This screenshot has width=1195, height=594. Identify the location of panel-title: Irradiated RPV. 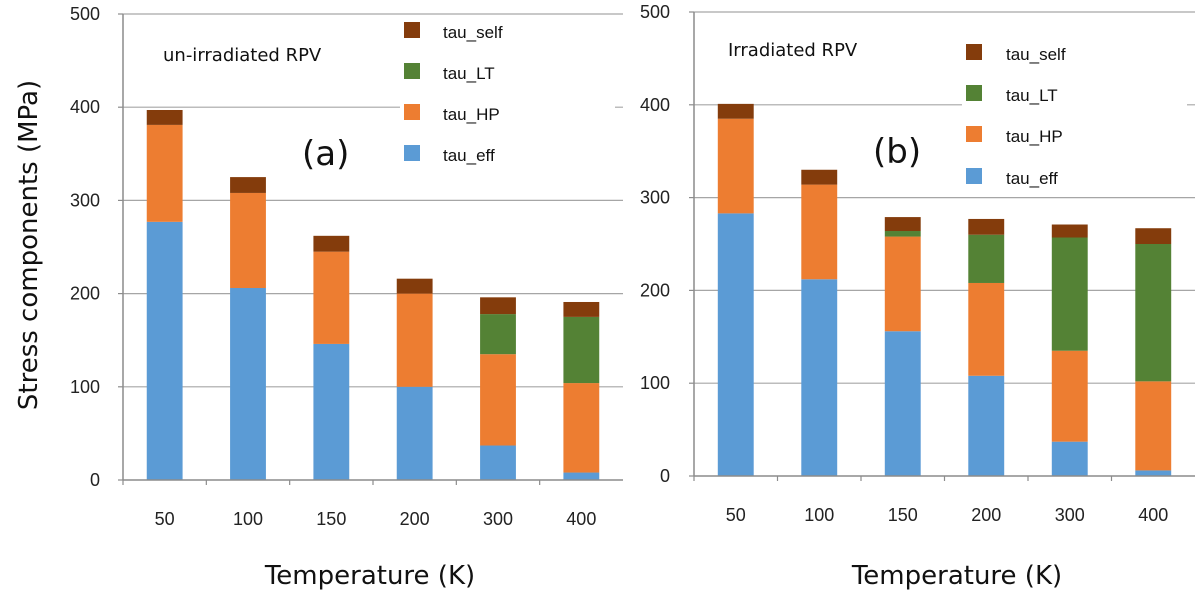
(793, 50).